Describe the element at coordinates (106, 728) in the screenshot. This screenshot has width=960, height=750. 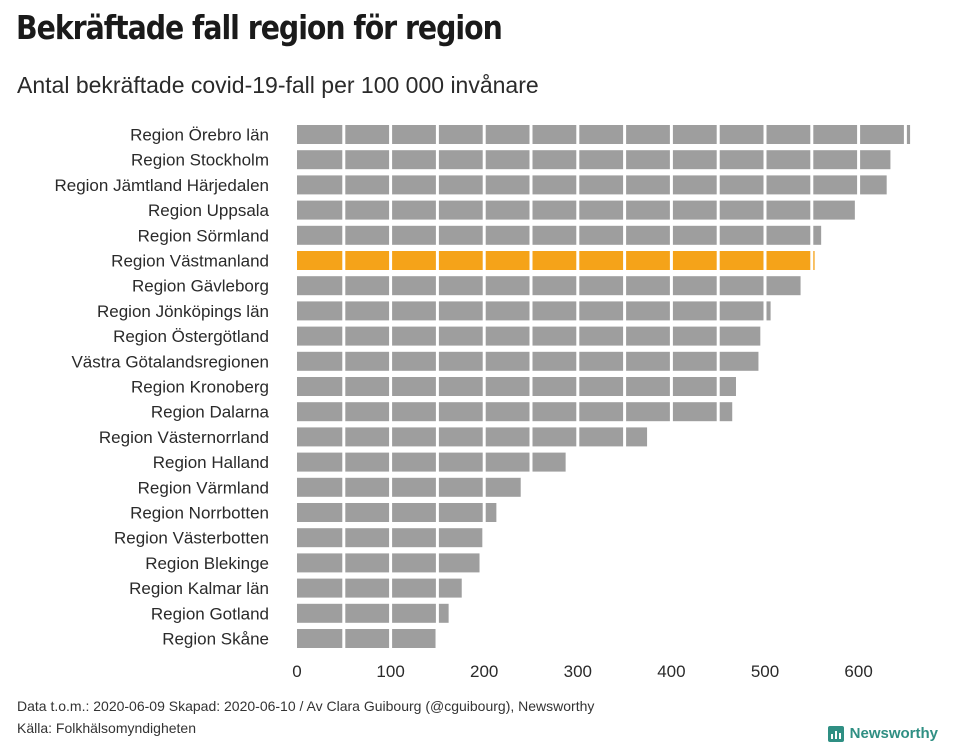
I see `footer-source: Källa: Folkhälsomyndigheten` at that location.